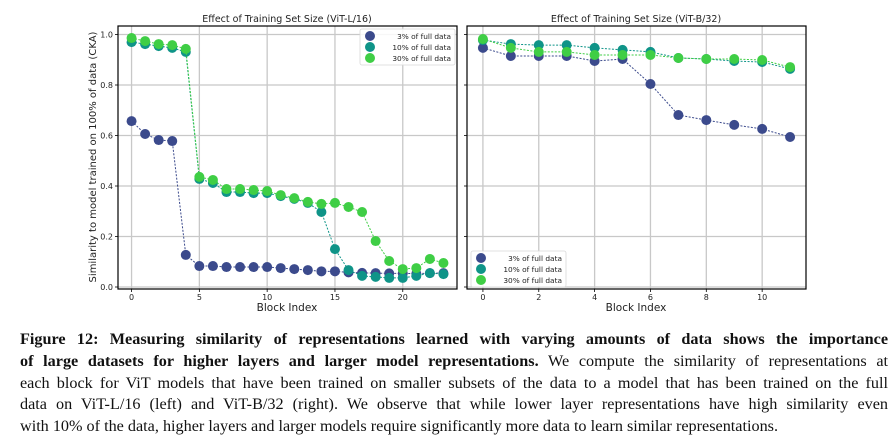  Describe the element at coordinates (268, 295) in the screenshot. I see `x-ticks: 0 5 10 15 20` at that location.